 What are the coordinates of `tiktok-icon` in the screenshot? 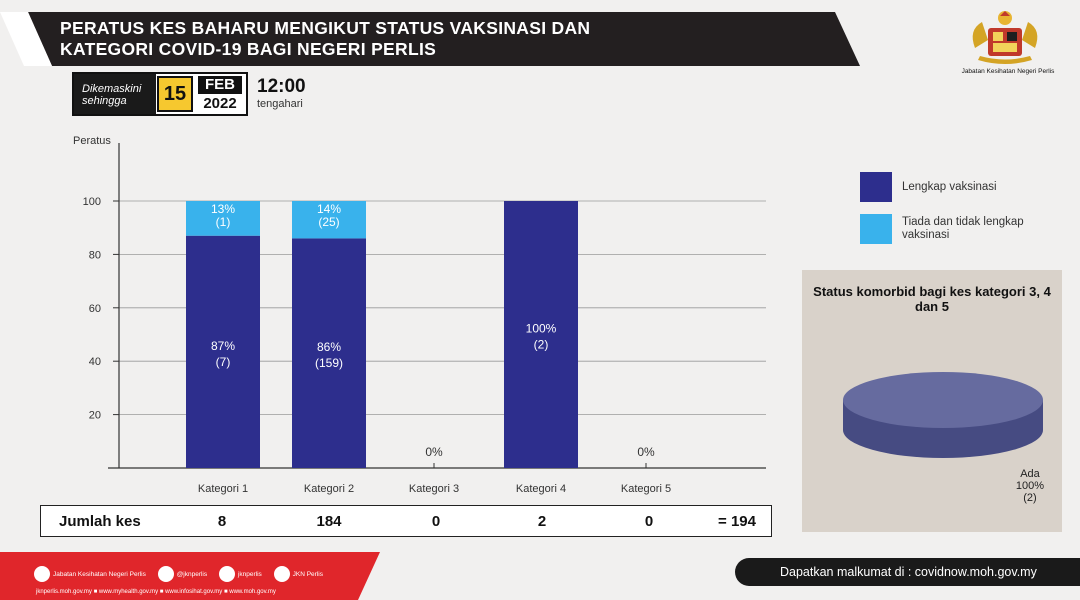 It's located at (281, 574).